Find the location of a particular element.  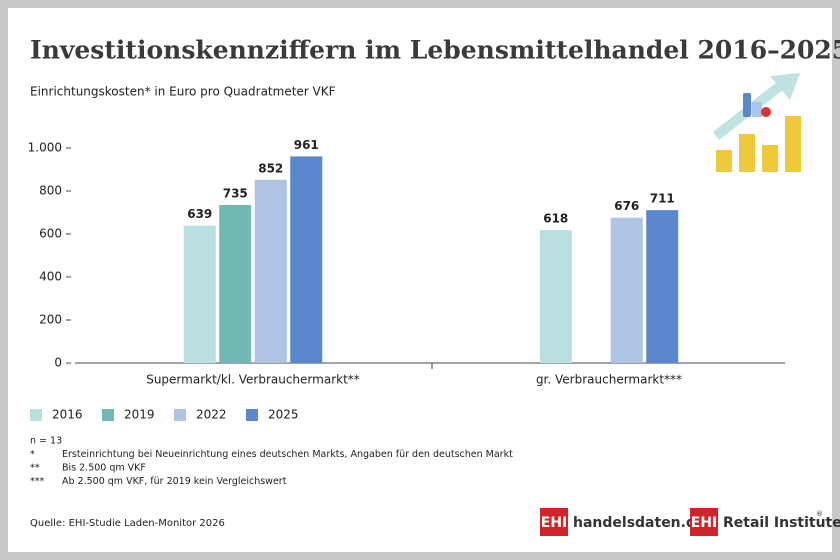

legend-label: 2016 is located at coordinates (67, 415).